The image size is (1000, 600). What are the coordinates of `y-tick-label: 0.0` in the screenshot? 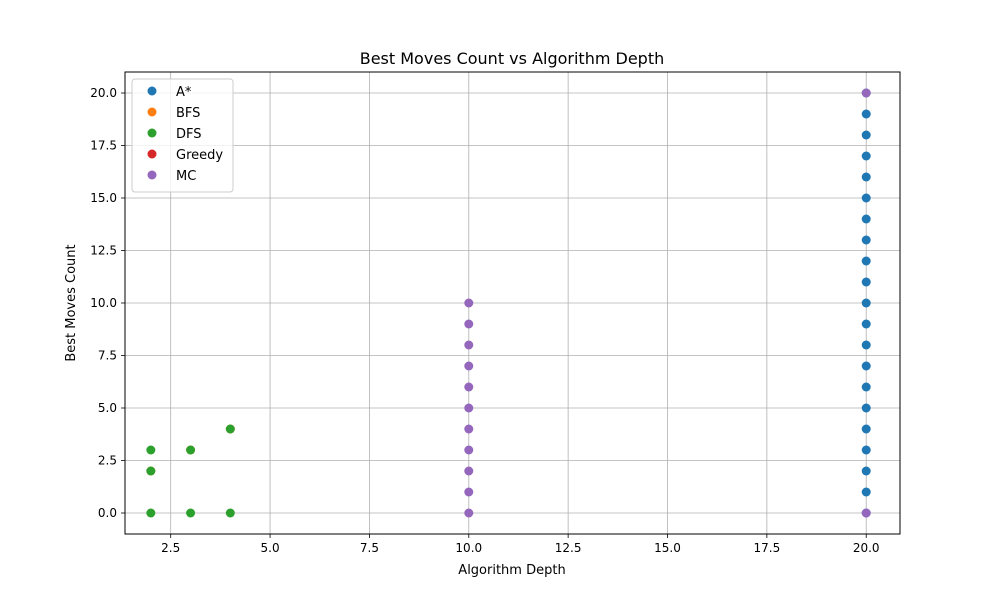 It's located at (107, 513).